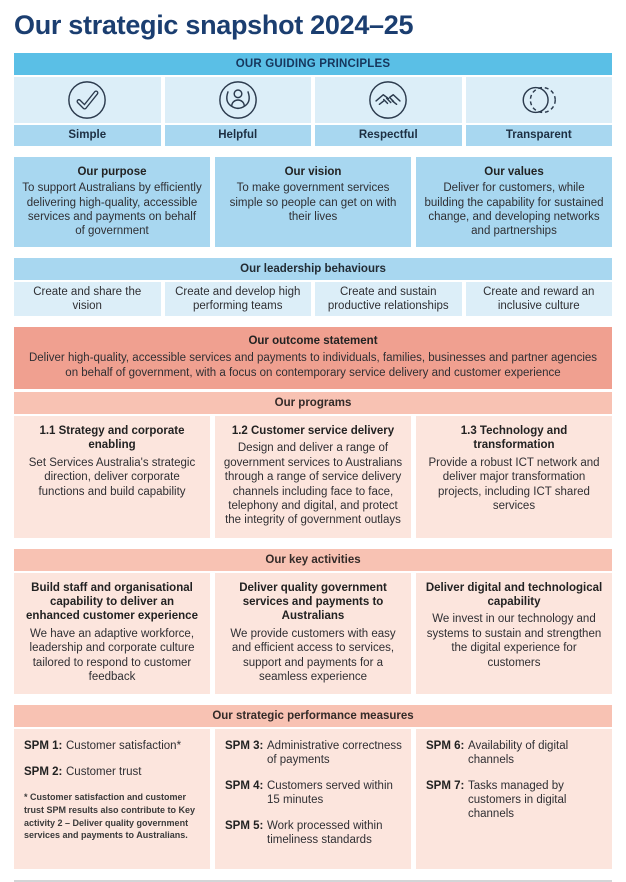  What do you see at coordinates (124, 746) in the screenshot?
I see `spm-measure-text: Customer satisfaction*` at bounding box center [124, 746].